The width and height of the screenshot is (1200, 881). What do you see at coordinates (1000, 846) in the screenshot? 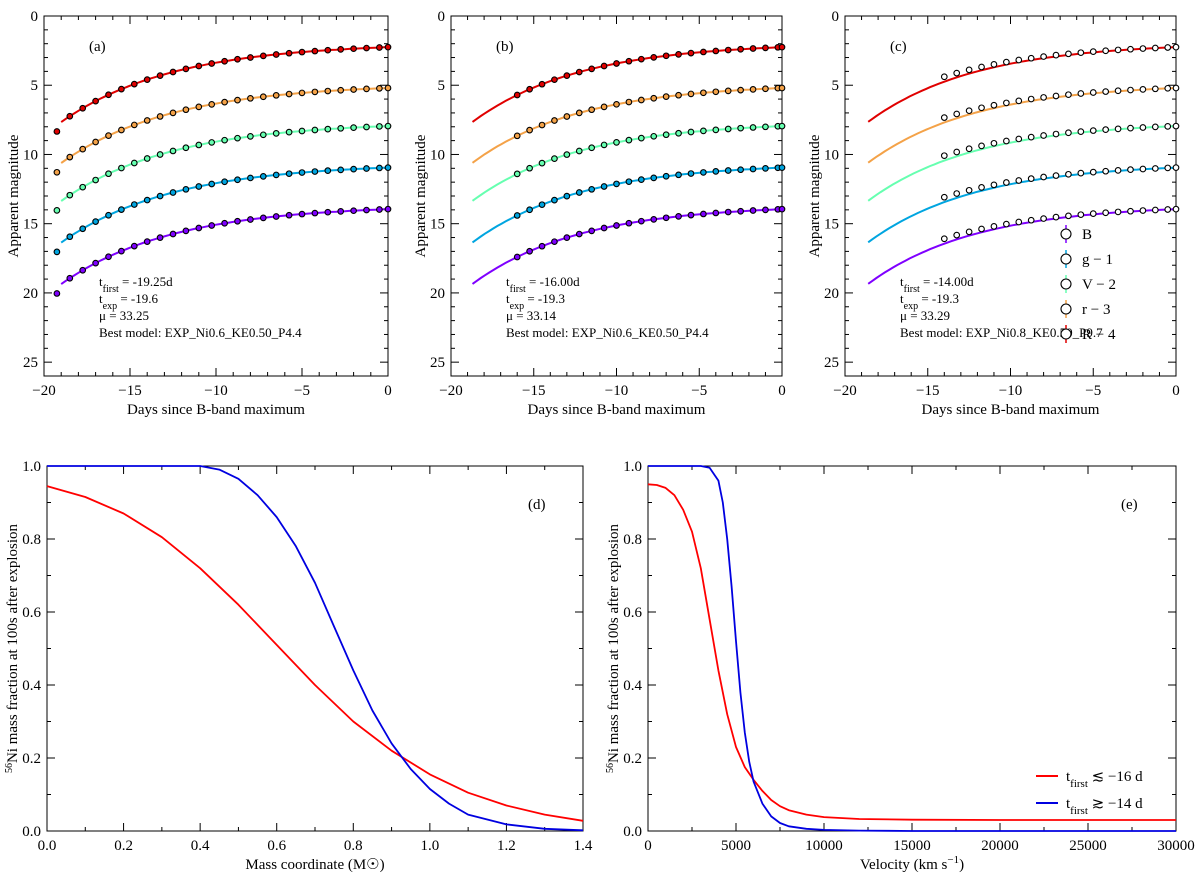
I see `x-tick-label: 20000` at bounding box center [1000, 846].